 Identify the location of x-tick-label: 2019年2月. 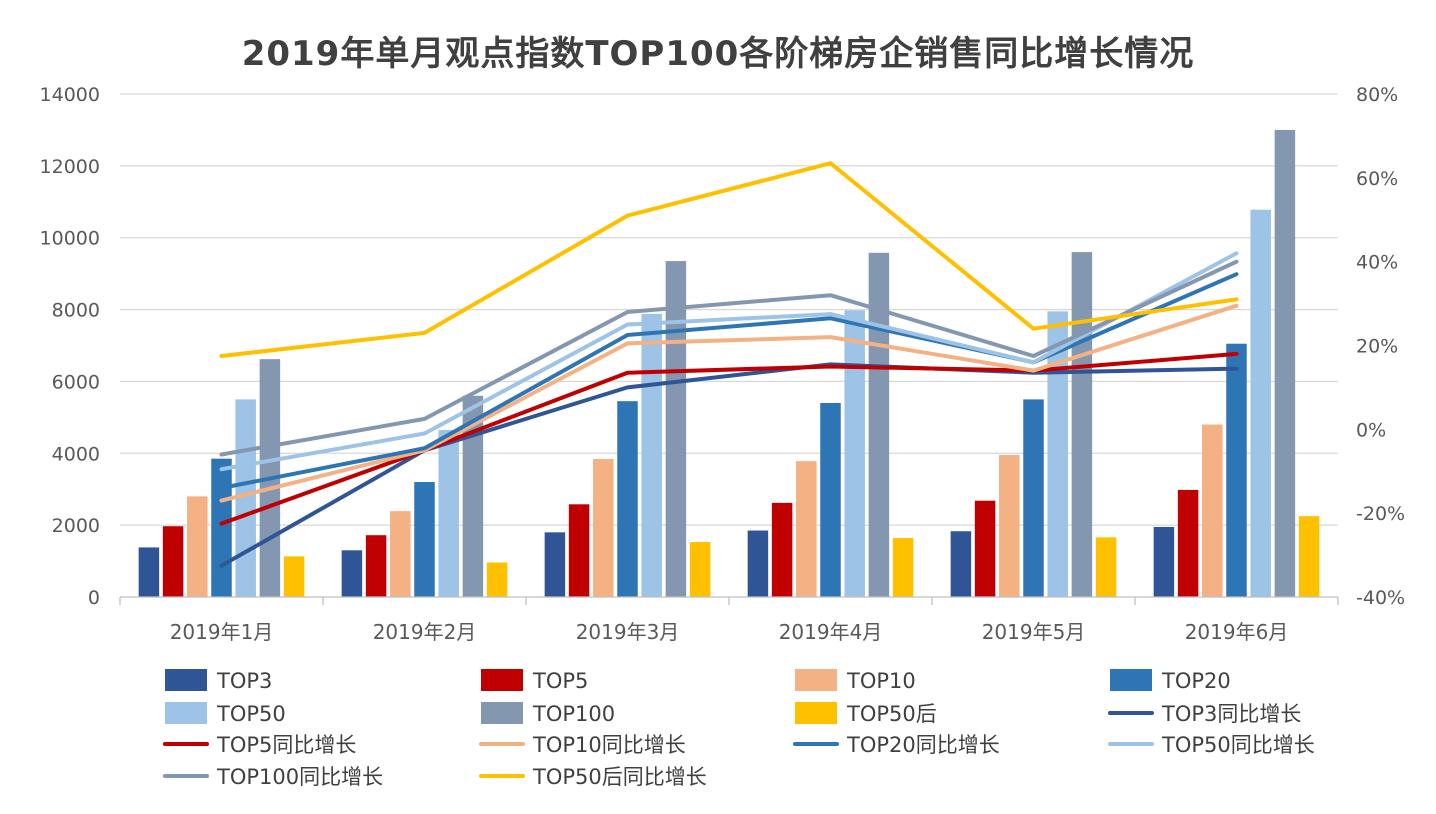
(425, 632).